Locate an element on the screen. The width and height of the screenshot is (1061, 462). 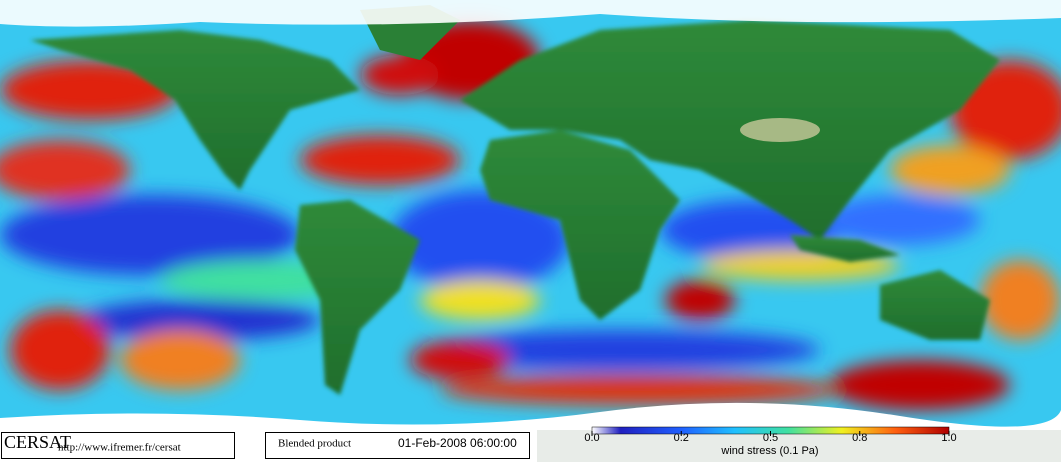
colorbar-tick-label: 0.2 is located at coordinates (681, 438).